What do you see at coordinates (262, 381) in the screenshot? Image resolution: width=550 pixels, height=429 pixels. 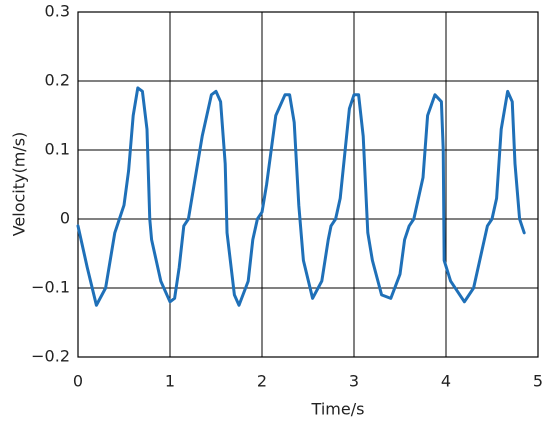 I see `x-tick-label: 2` at bounding box center [262, 381].